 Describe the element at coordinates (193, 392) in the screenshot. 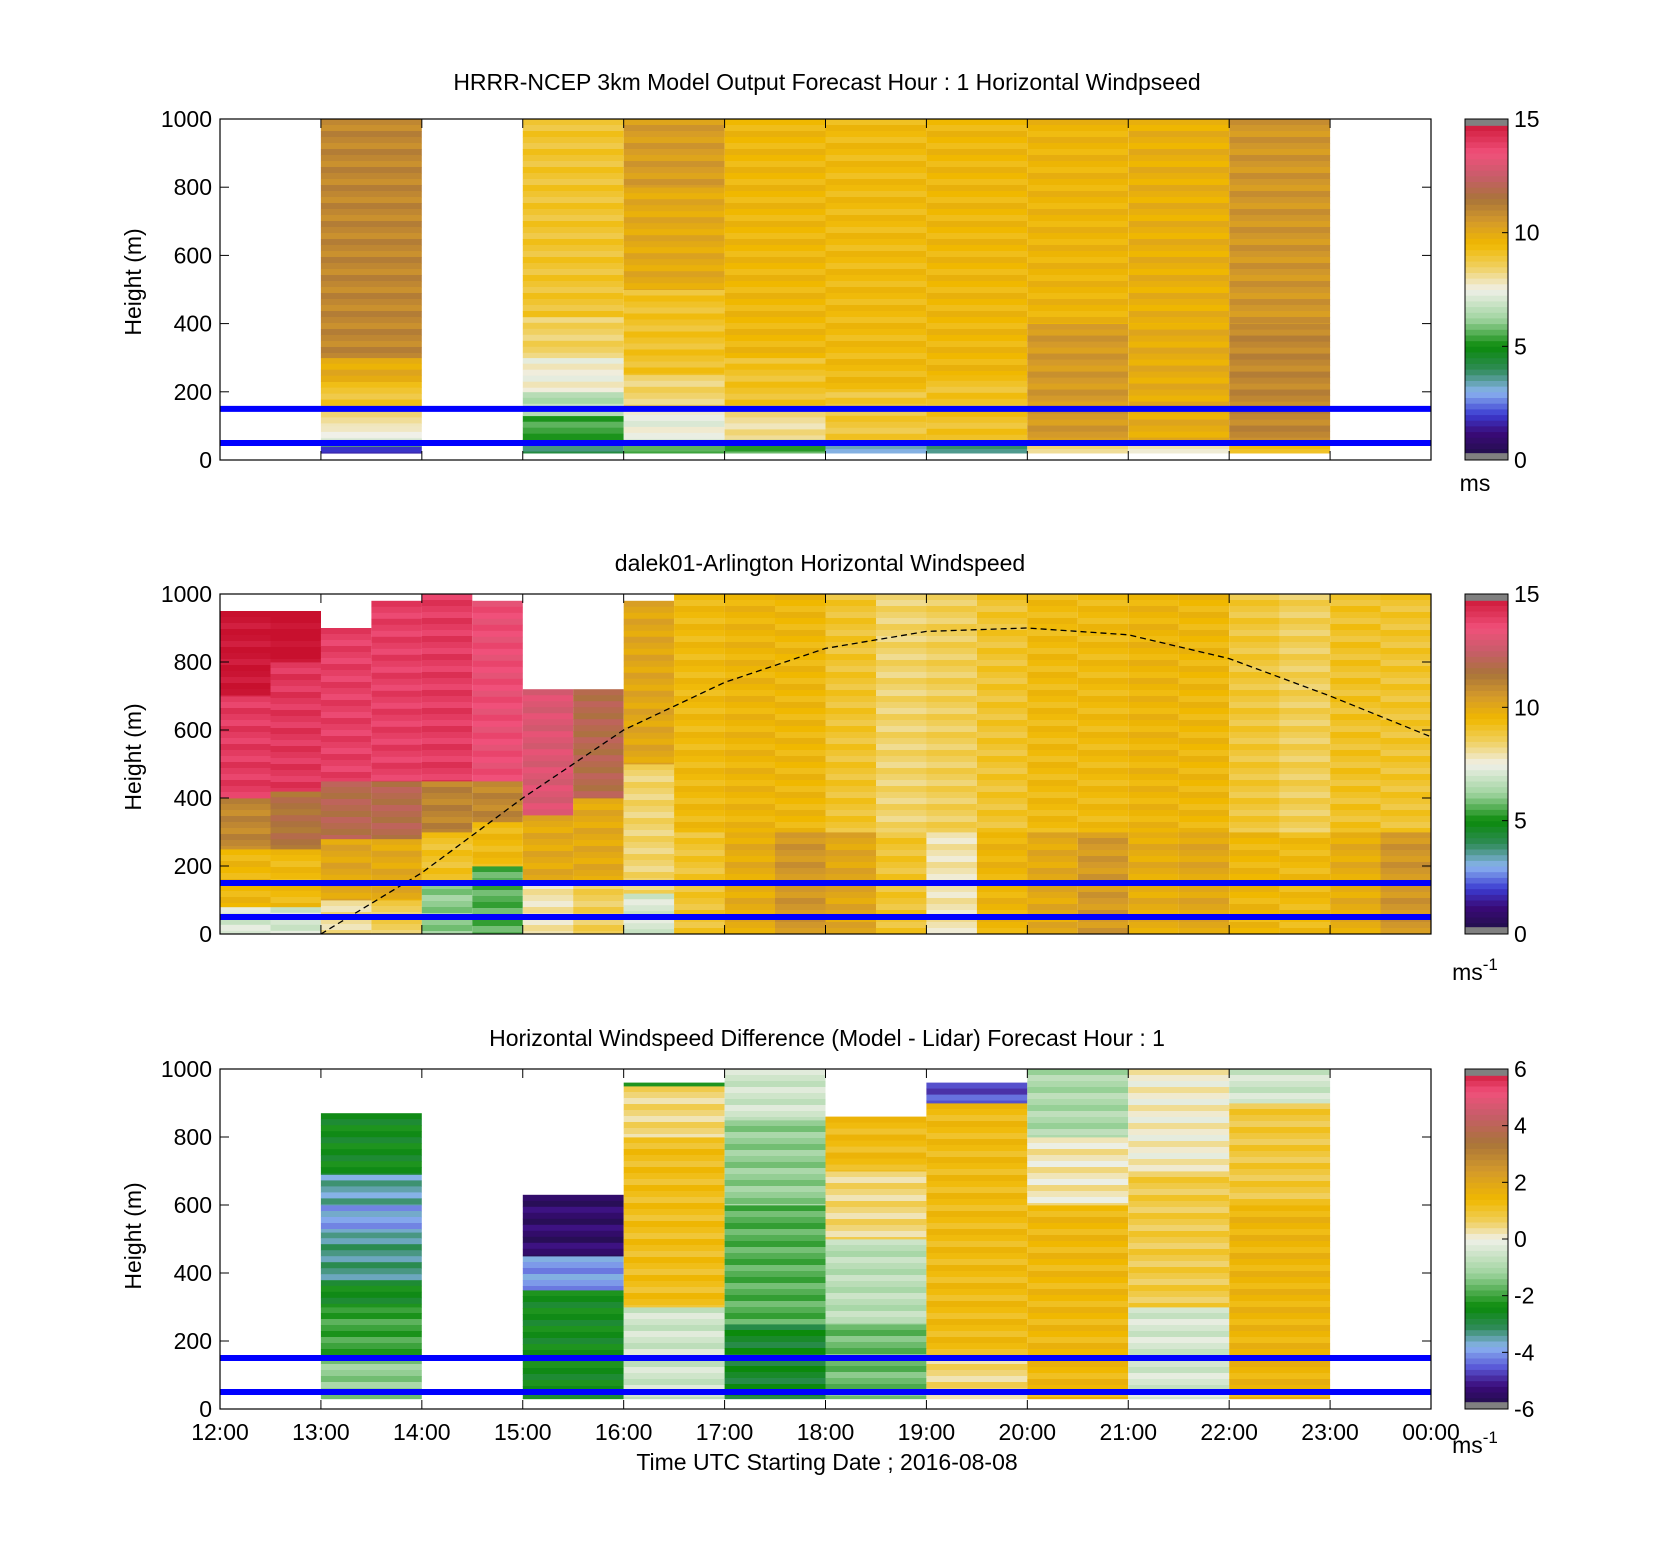

I see `y-tick-label: 200` at that location.